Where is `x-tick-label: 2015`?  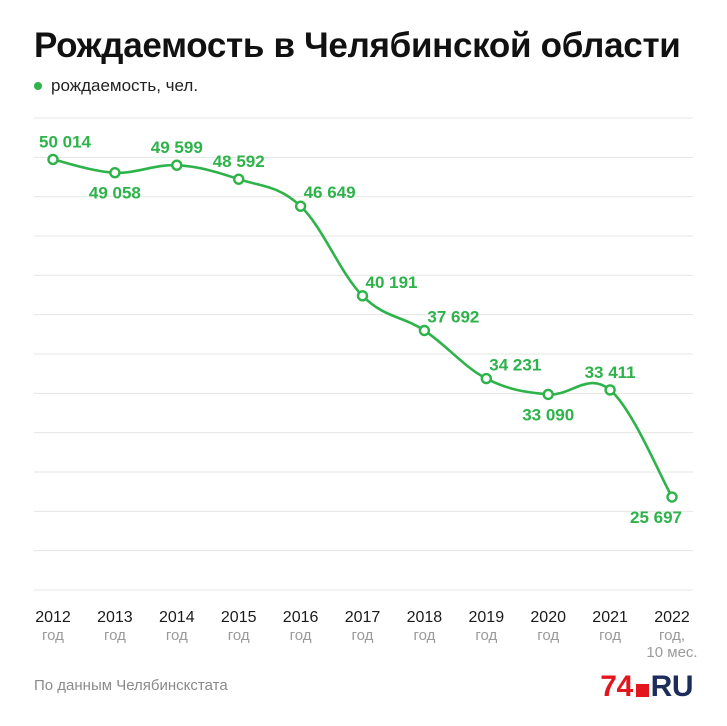
x-tick-label: 2015 is located at coordinates (239, 617).